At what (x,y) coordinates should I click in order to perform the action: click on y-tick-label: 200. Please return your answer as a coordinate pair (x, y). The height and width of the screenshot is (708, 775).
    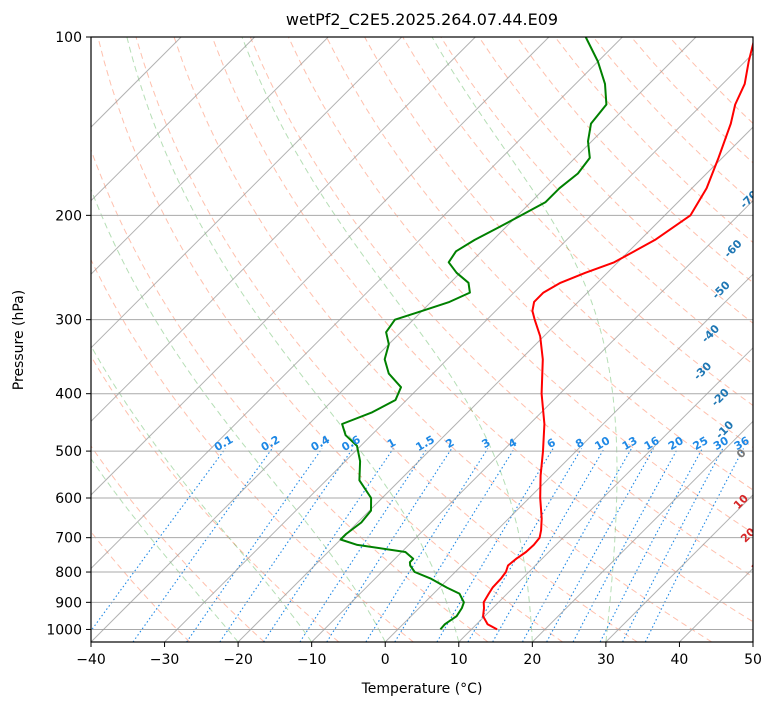
    Looking at the image, I should click on (68, 216).